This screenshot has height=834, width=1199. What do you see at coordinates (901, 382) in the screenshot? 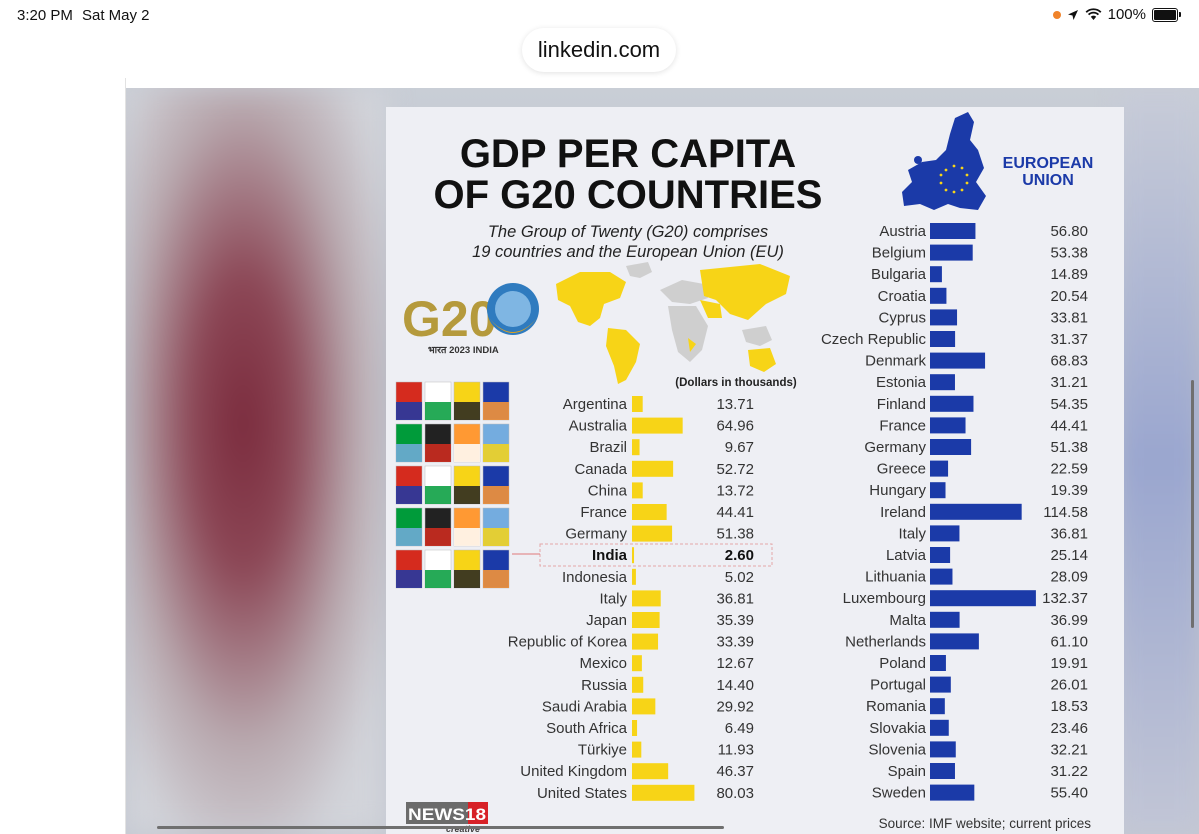
I see `eu-country-label: Estonia` at bounding box center [901, 382].